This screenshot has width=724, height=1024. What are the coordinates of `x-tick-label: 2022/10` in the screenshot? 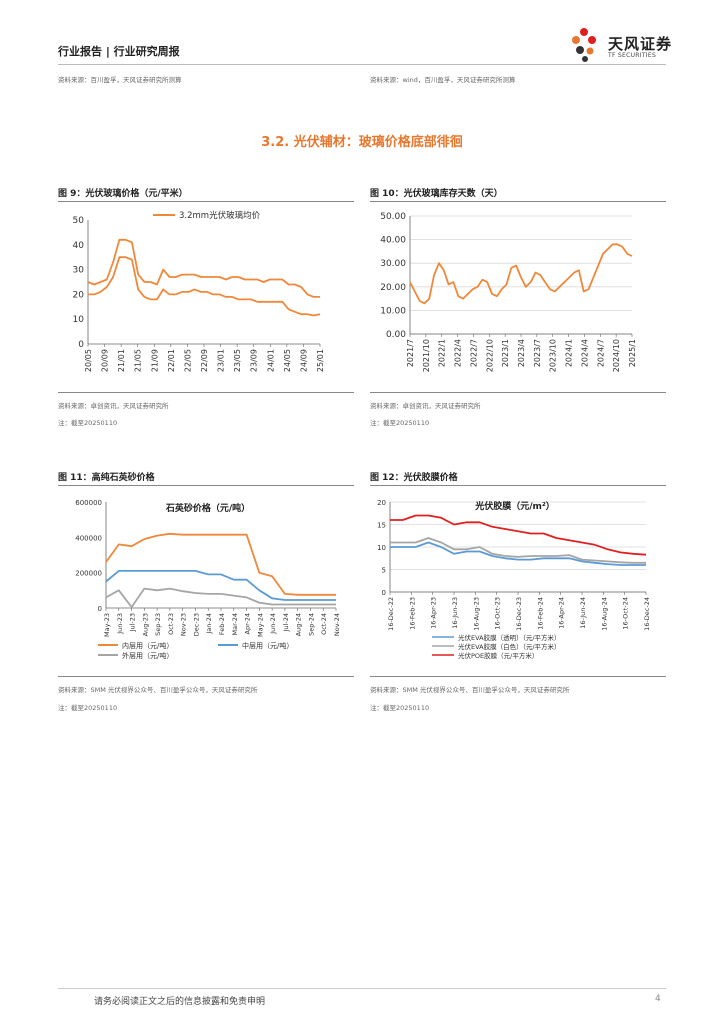 It's located at (489, 355).